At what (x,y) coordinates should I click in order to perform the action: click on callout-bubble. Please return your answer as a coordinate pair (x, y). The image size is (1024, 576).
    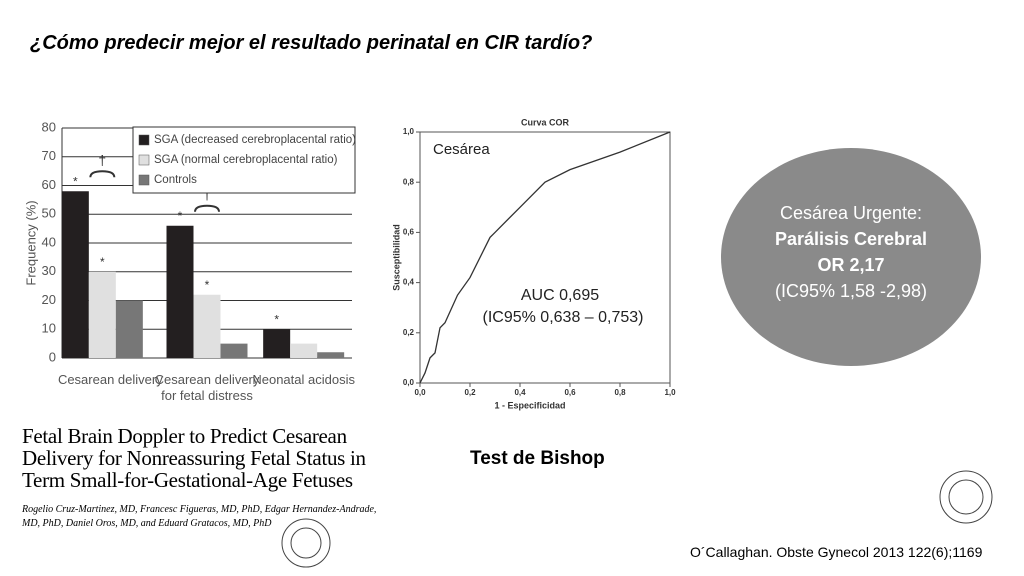
    Looking at the image, I should click on (851, 257).